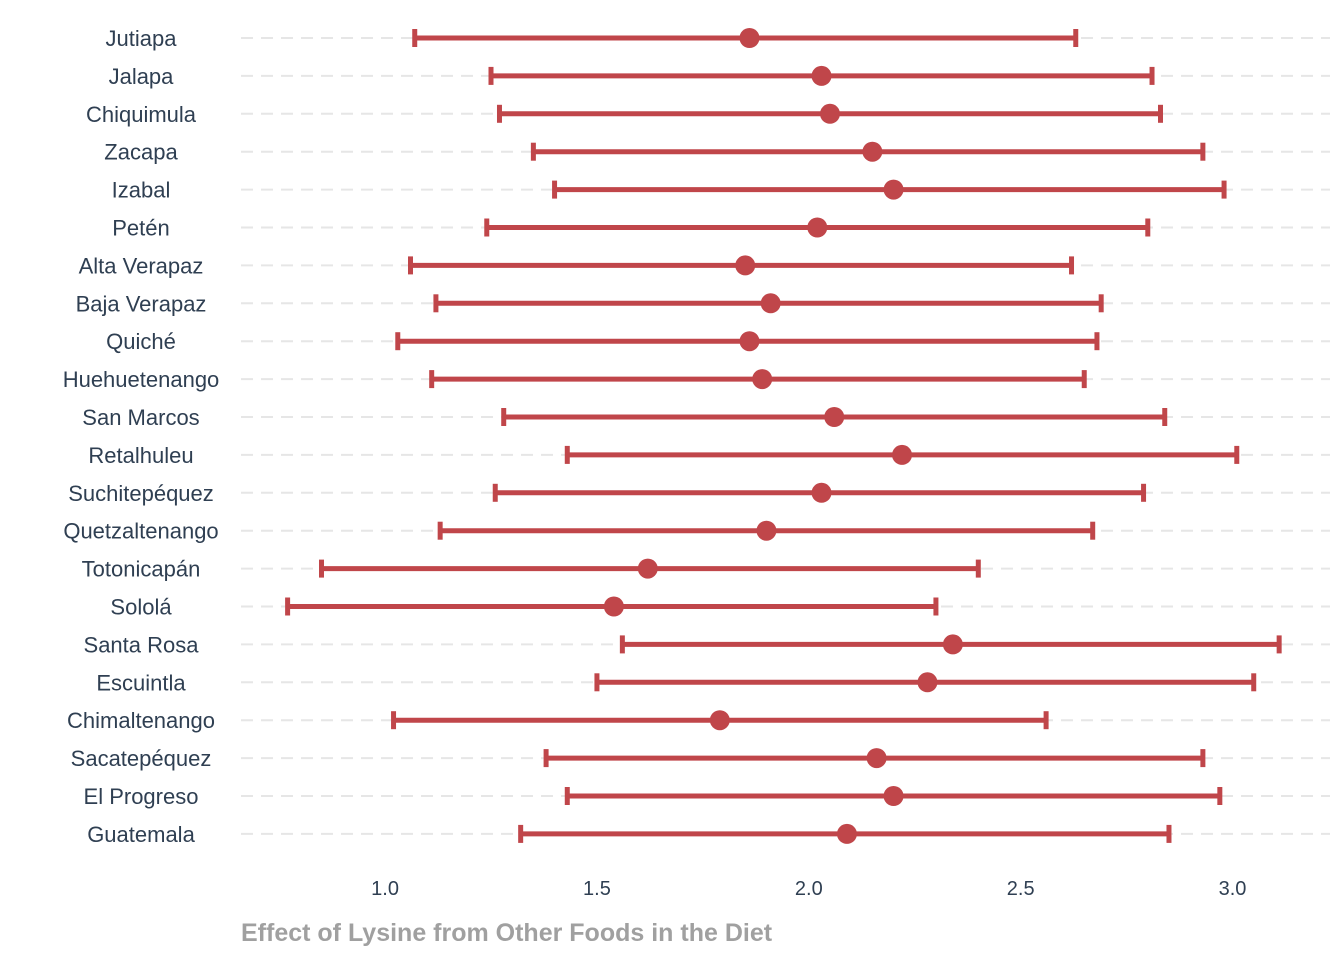 This screenshot has height=960, width=1344. Describe the element at coordinates (141, 607) in the screenshot. I see `category-label: Sololá` at that location.